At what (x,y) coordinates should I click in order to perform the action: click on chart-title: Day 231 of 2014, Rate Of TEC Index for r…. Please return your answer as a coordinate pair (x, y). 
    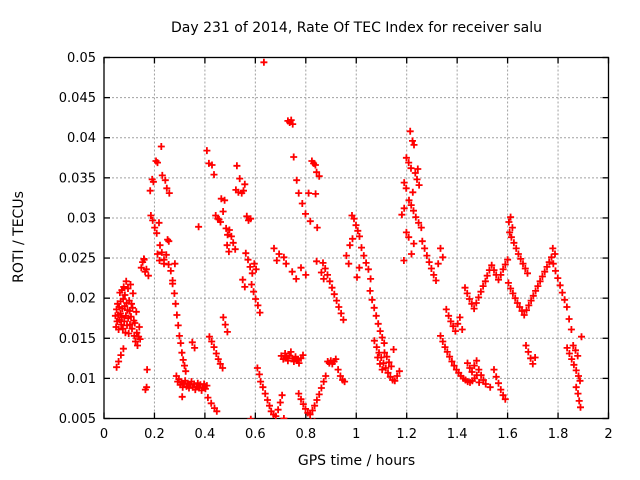
    Looking at the image, I should click on (356, 28).